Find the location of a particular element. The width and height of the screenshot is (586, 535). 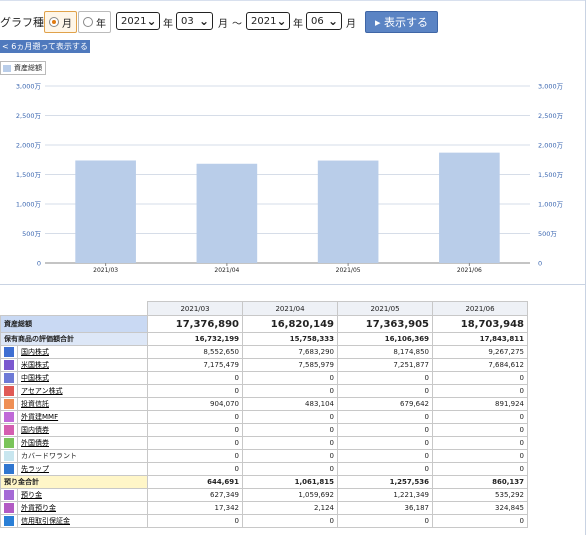

x-tick-label: 2021/04 is located at coordinates (226, 270).